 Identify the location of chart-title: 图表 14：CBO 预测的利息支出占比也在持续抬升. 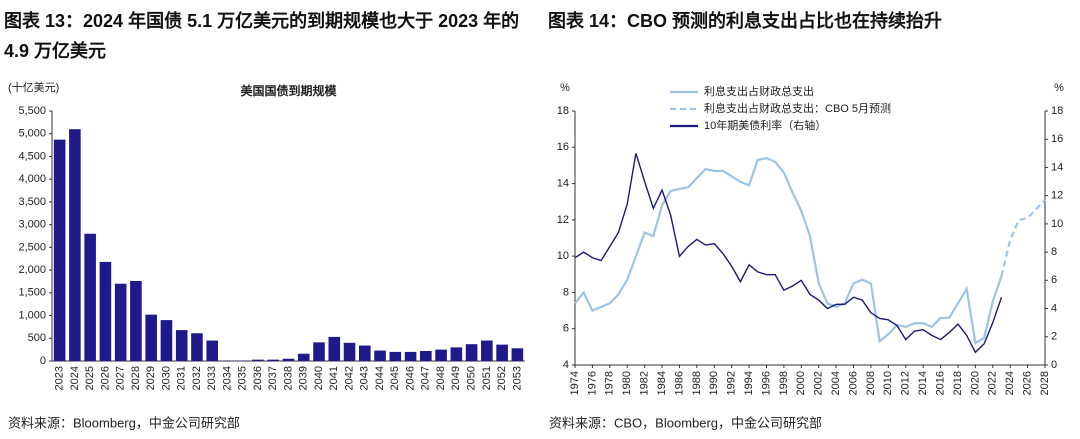
(745, 21).